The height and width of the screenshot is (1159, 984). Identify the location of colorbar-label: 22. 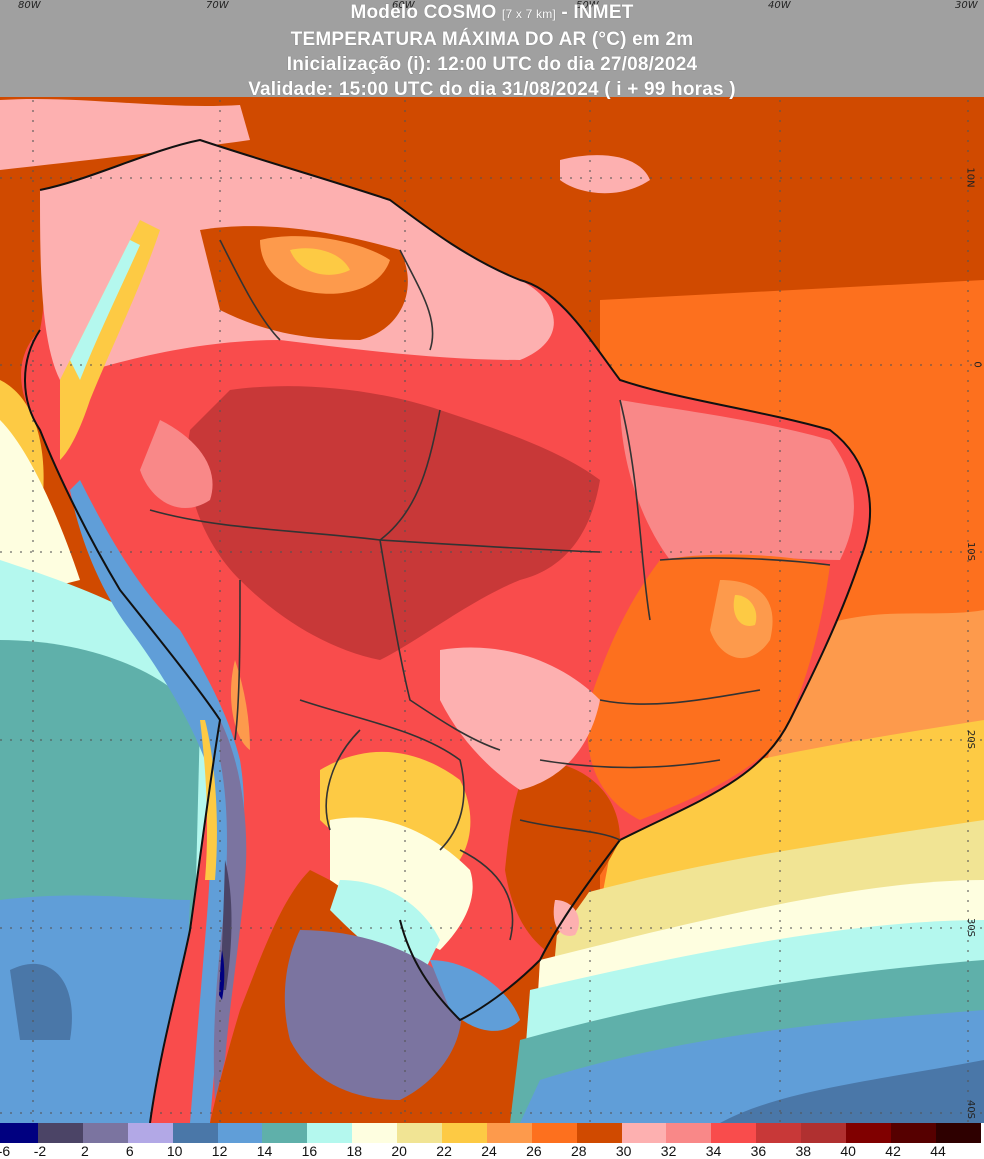
(444, 1151).